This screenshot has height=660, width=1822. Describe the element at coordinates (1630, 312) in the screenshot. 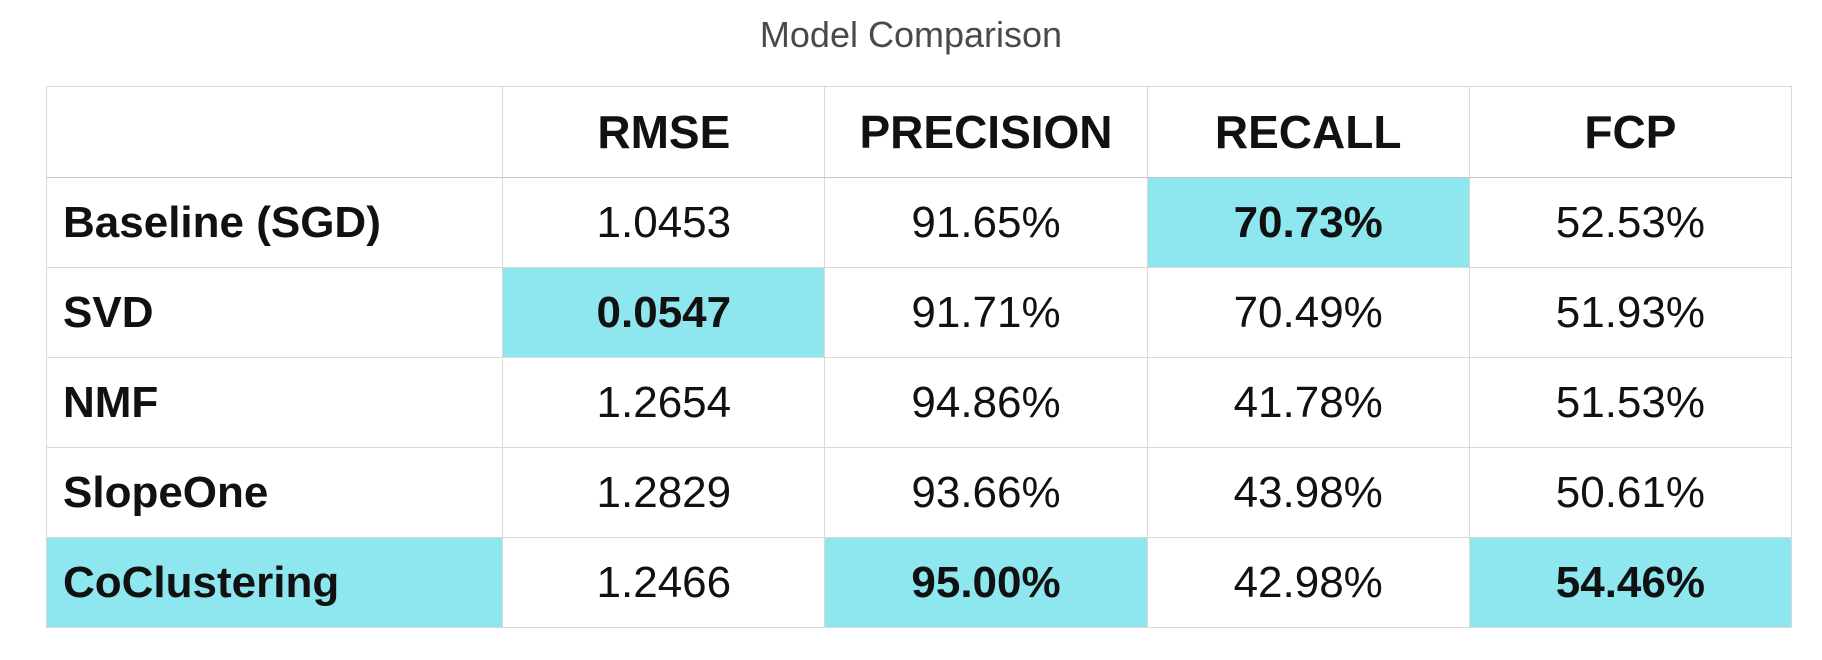

I see `table-cell: 51.93%` at that location.